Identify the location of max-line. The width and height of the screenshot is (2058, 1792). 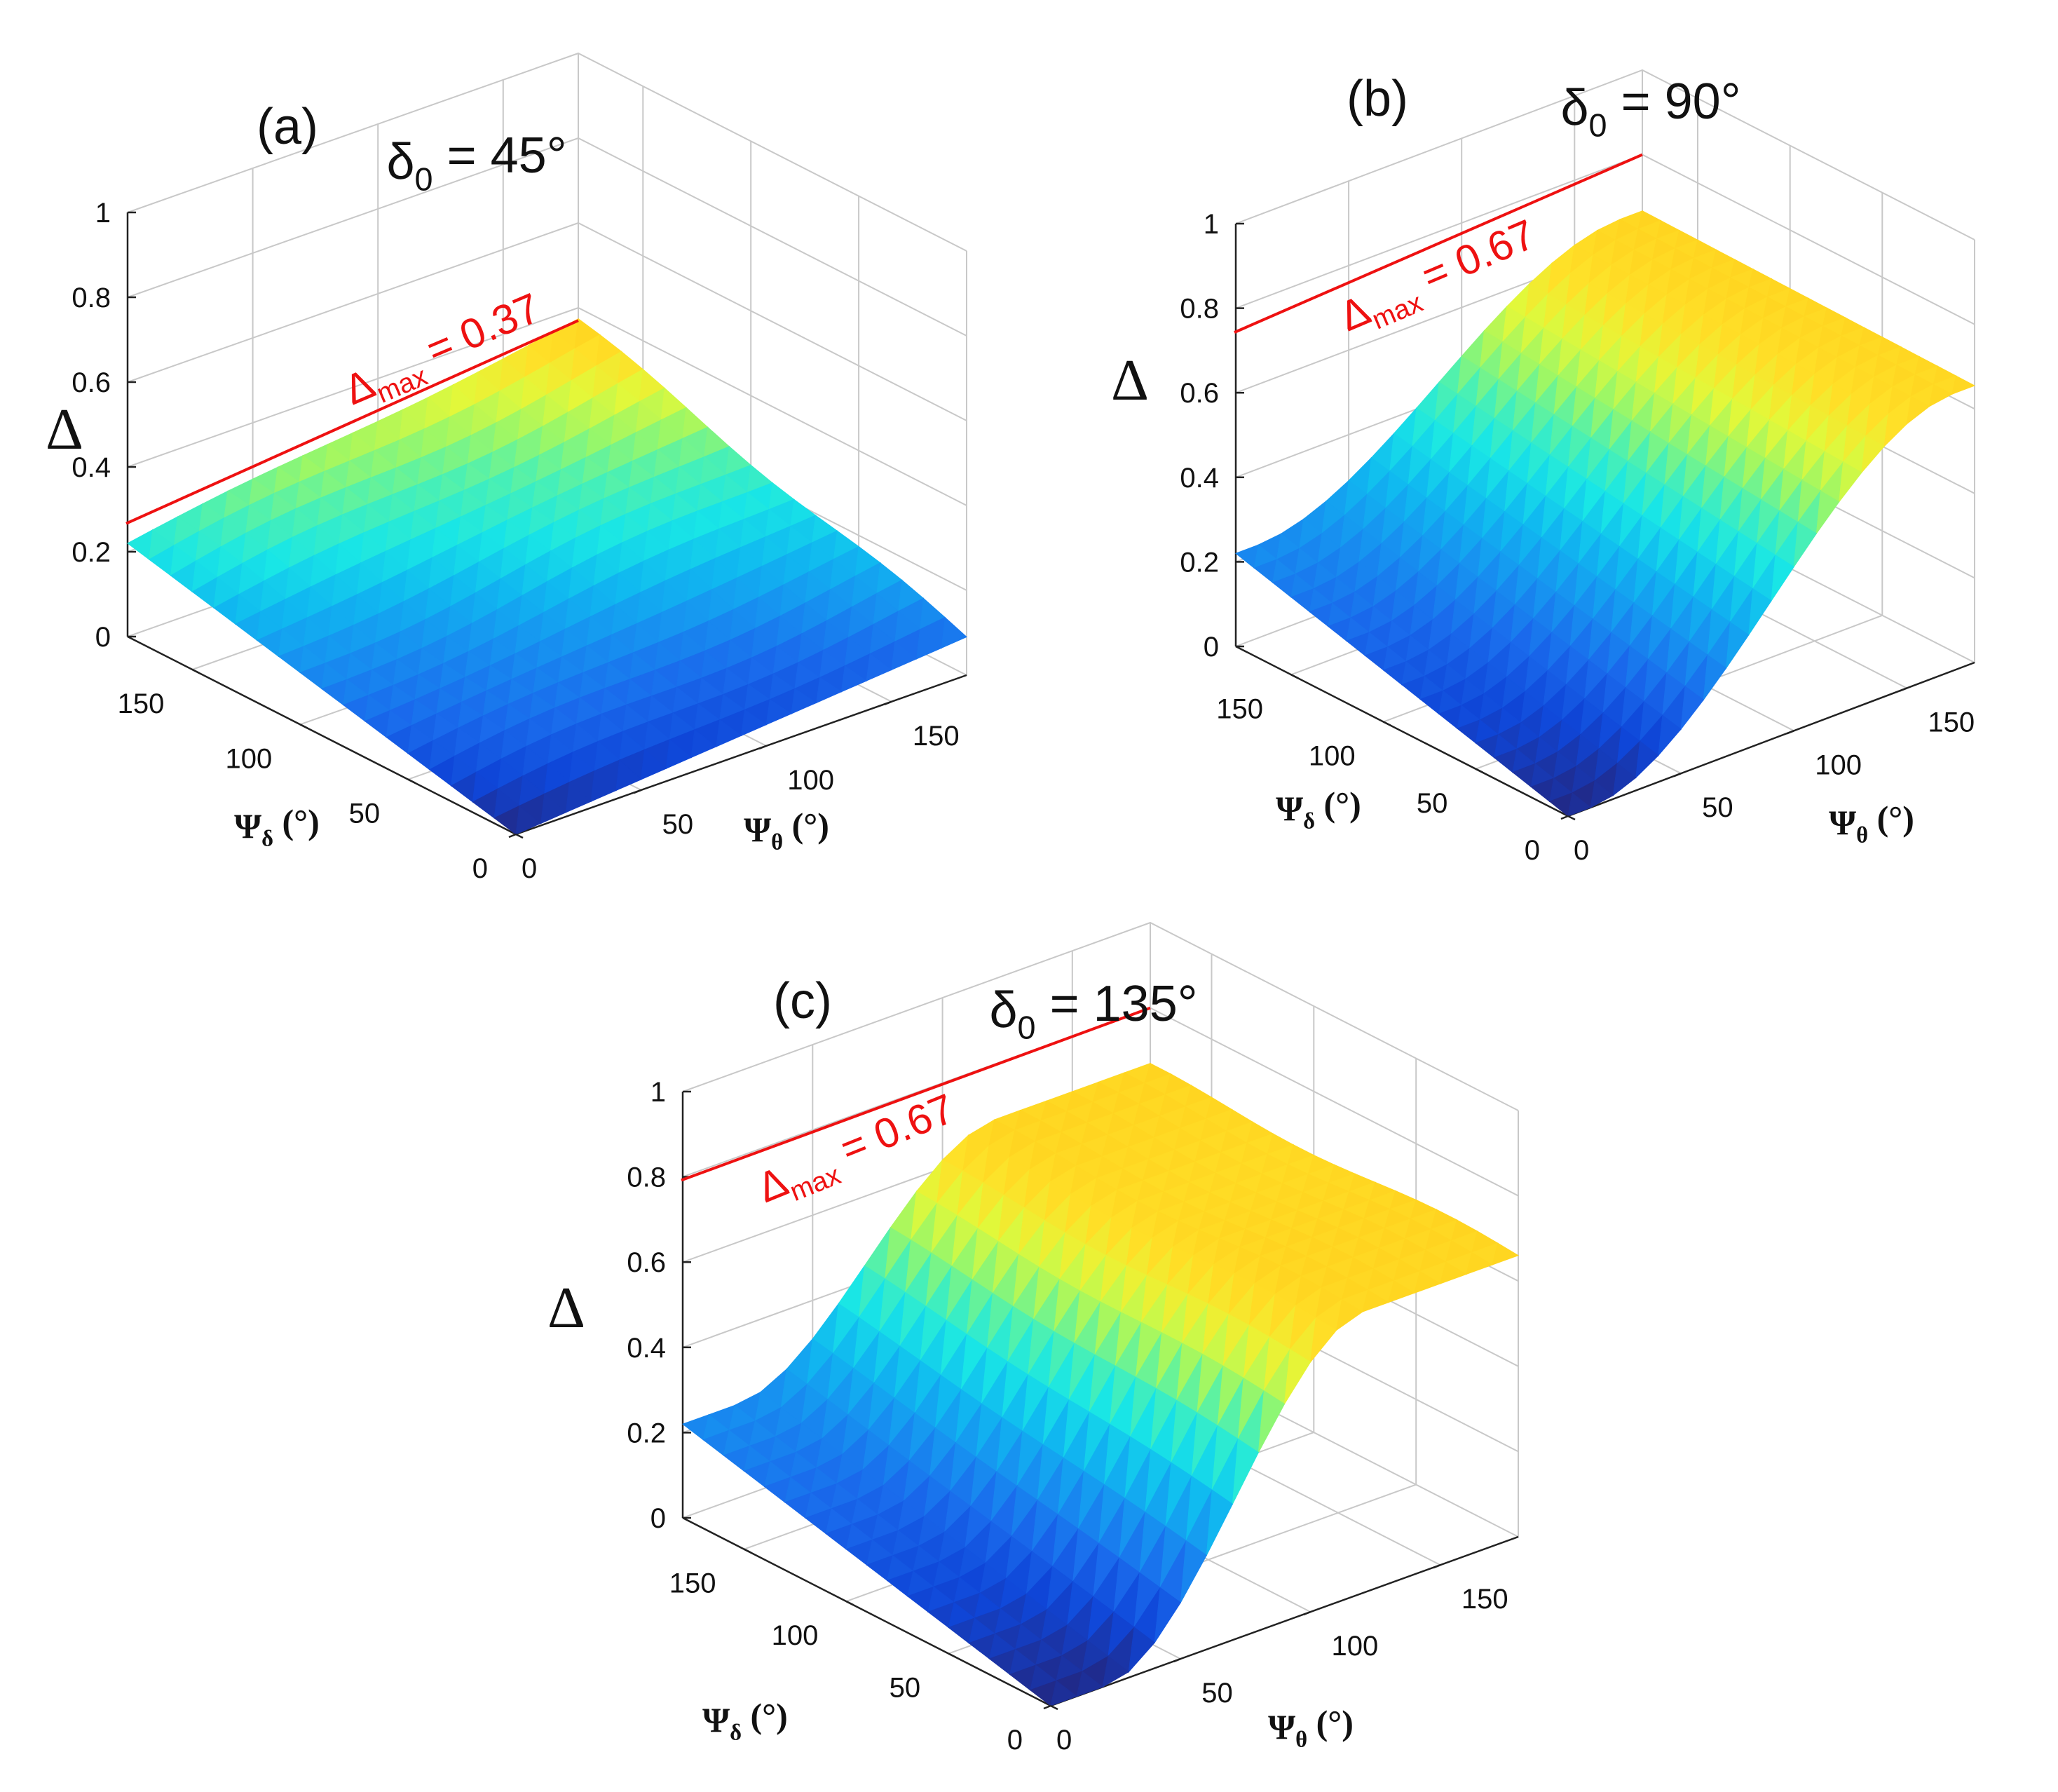
(1438, 244).